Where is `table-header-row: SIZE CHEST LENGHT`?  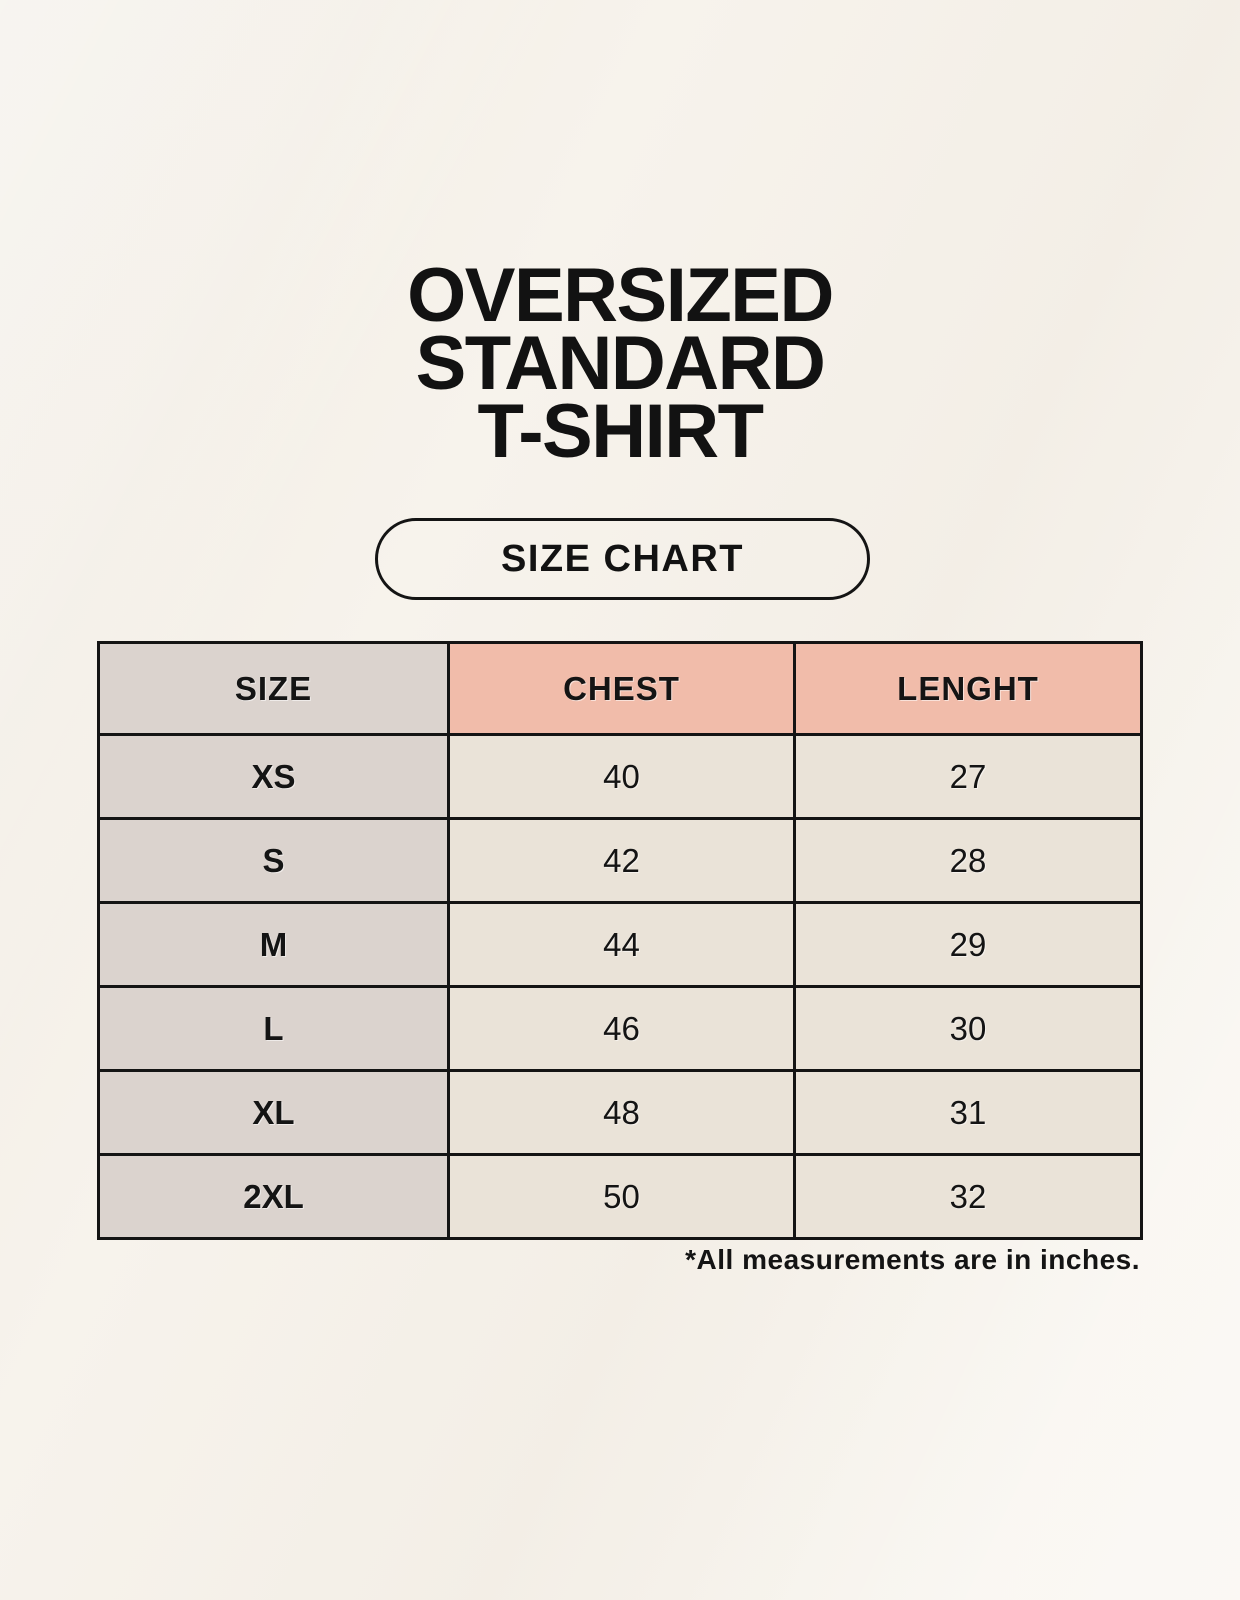 table-header-row: SIZE CHEST LENGHT is located at coordinates (620, 688).